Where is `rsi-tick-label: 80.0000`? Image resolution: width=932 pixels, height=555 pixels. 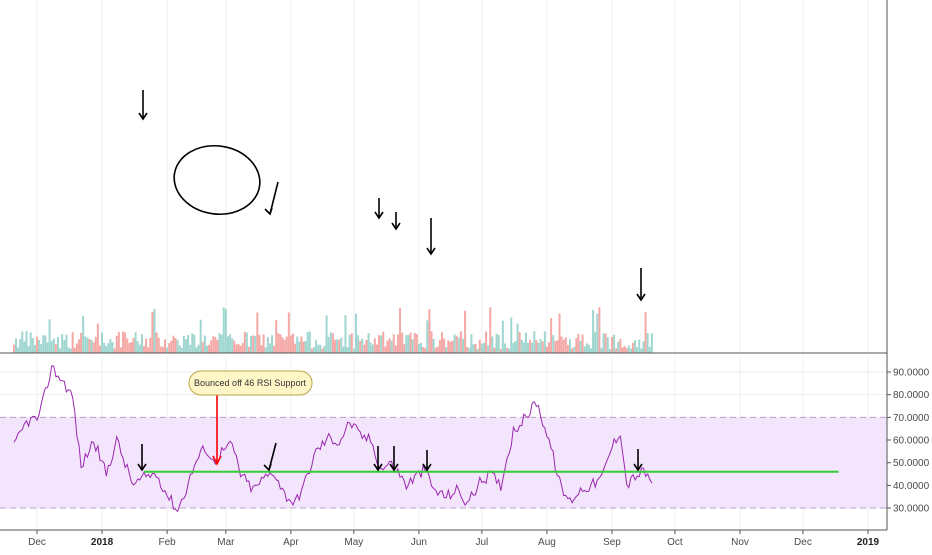 rsi-tick-label: 80.0000 is located at coordinates (911, 395).